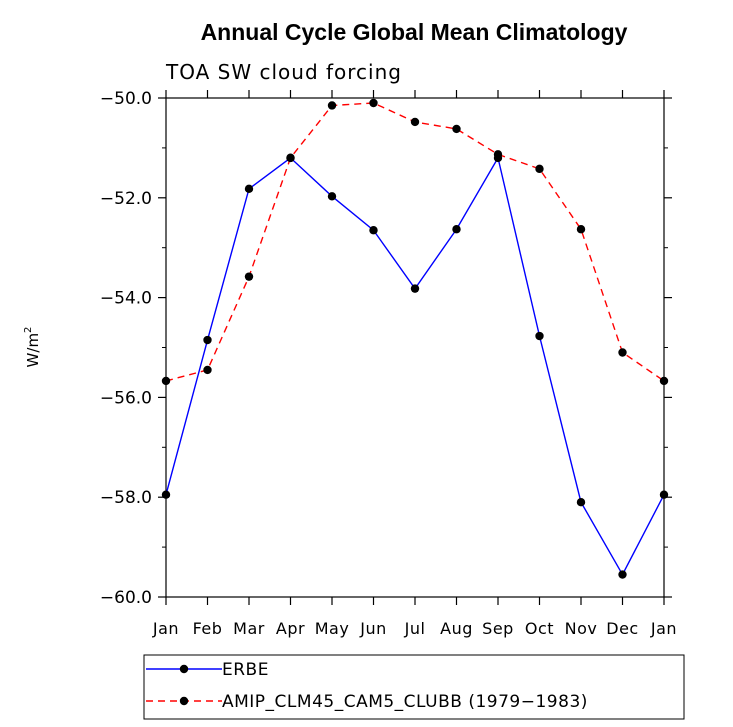 This screenshot has width=733, height=727. Describe the element at coordinates (249, 628) in the screenshot. I see `x-tick-label: Mar` at that location.